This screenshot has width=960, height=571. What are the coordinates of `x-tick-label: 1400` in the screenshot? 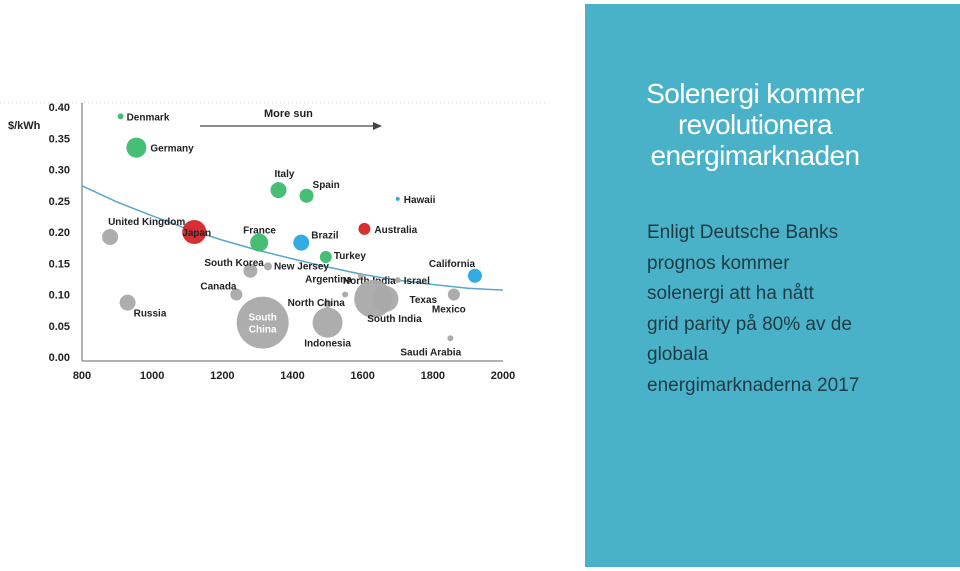 It's located at (292, 376).